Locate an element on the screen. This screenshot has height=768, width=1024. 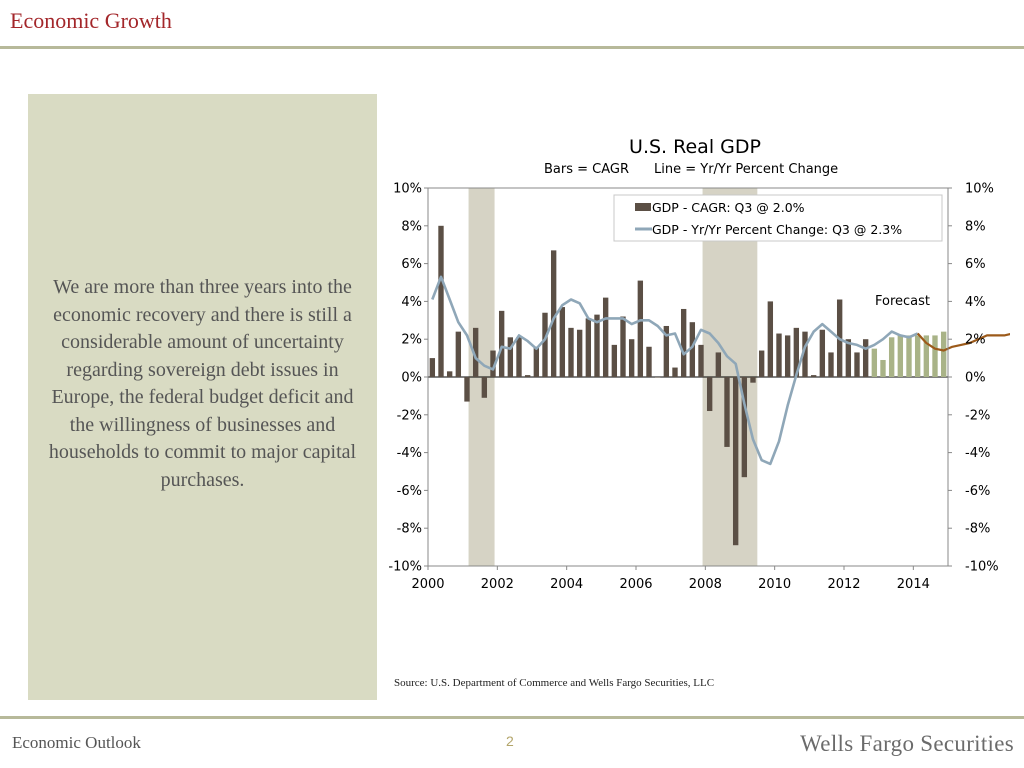
y-tick-label-left: 0% is located at coordinates (411, 378).